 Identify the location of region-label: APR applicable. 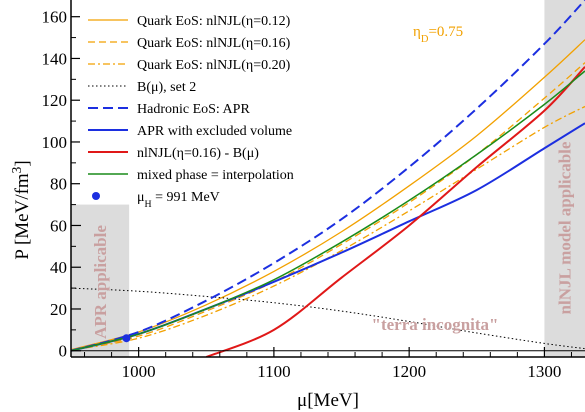
(100, 282).